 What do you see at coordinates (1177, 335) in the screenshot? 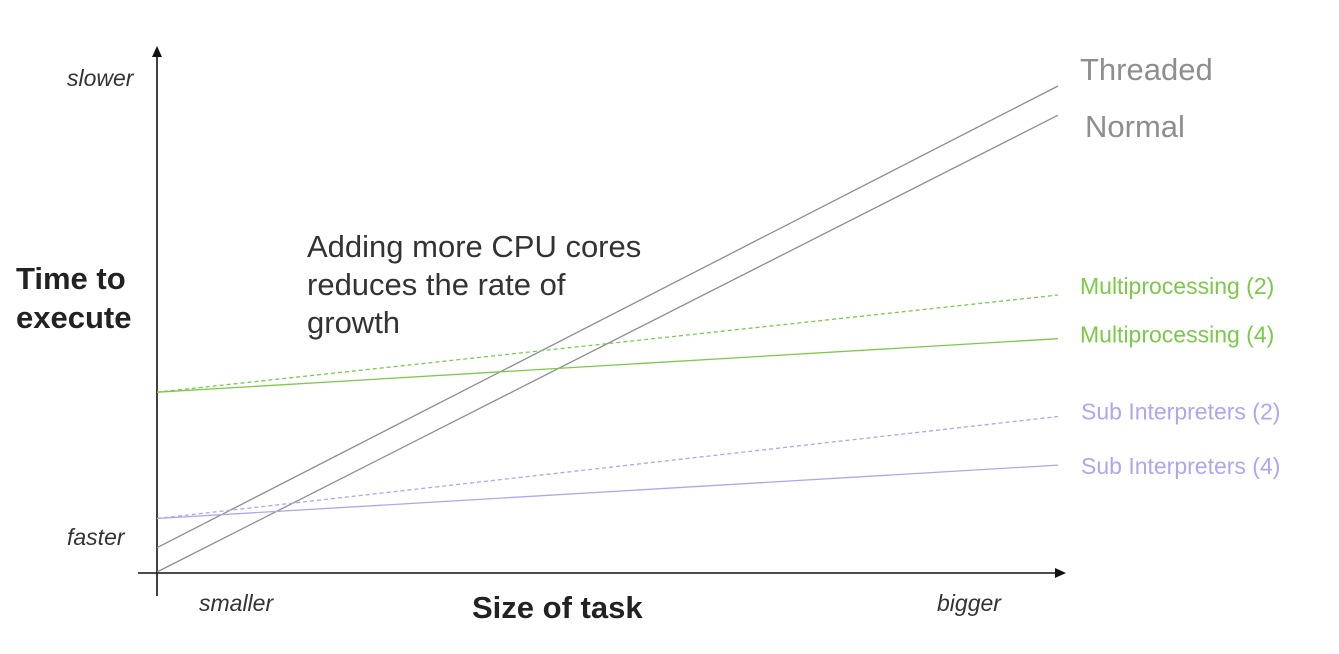
I see `series-label-multiprocessing-4: Multiprocessing (4)` at bounding box center [1177, 335].